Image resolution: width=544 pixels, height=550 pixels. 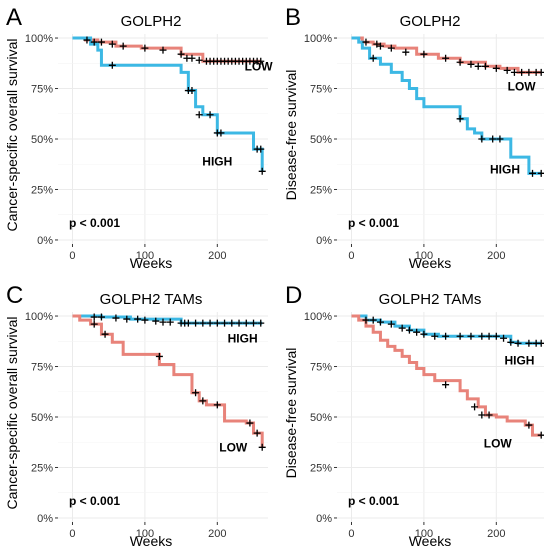 What do you see at coordinates (94, 223) in the screenshot?
I see `p-value: p < 0.001` at bounding box center [94, 223].